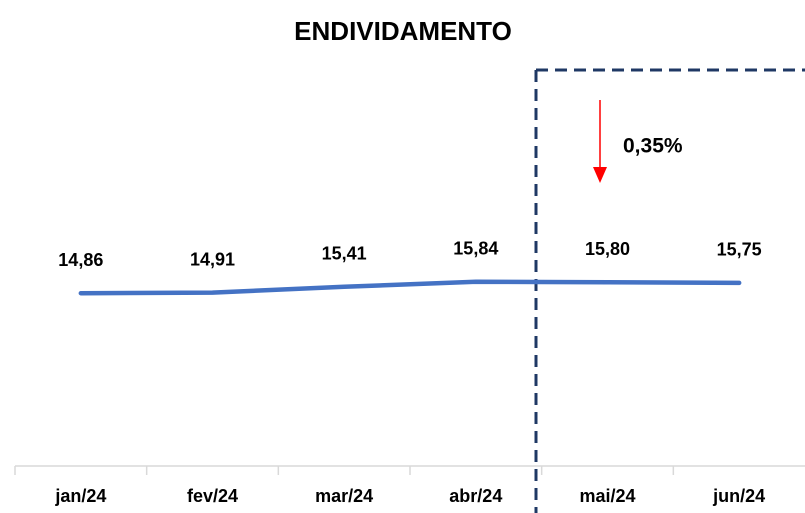 The height and width of the screenshot is (513, 805). Describe the element at coordinates (653, 146) in the screenshot. I see `annotation: 0,35%` at that location.